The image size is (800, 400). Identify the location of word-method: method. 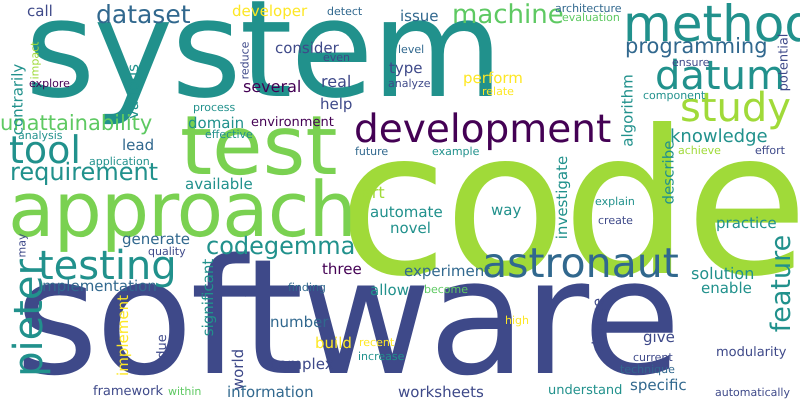
(711, 26).